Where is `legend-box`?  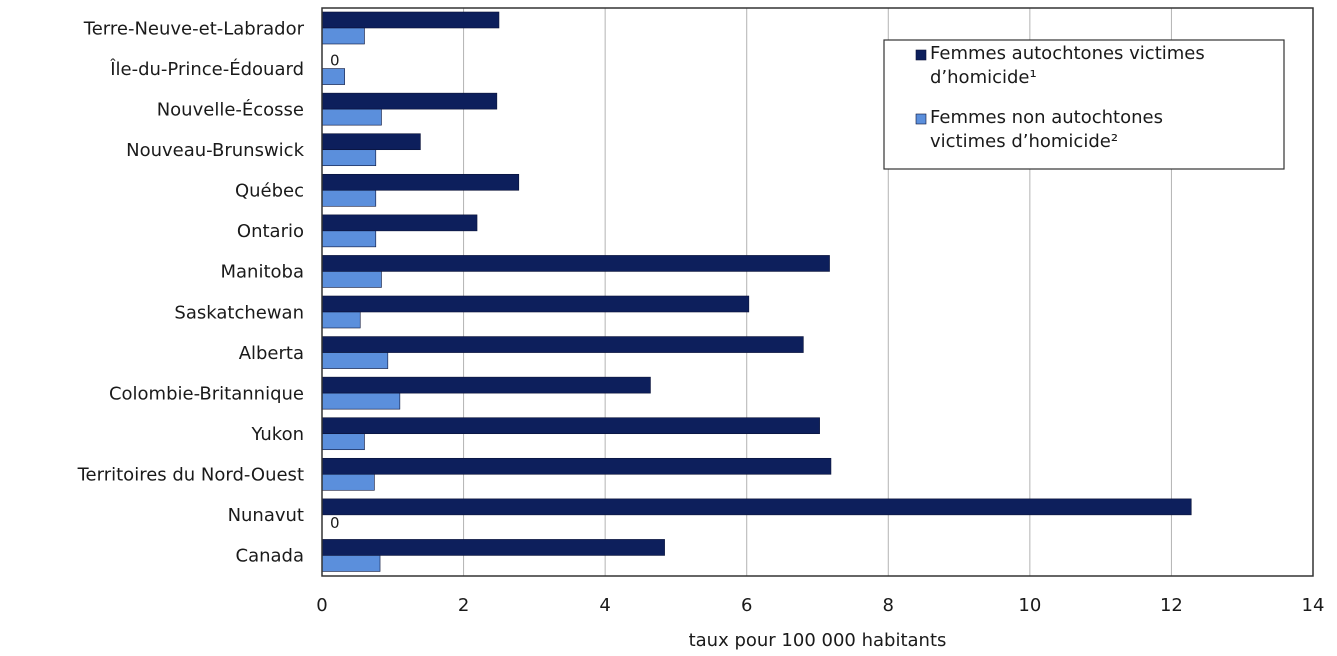
legend-box is located at coordinates (1084, 104).